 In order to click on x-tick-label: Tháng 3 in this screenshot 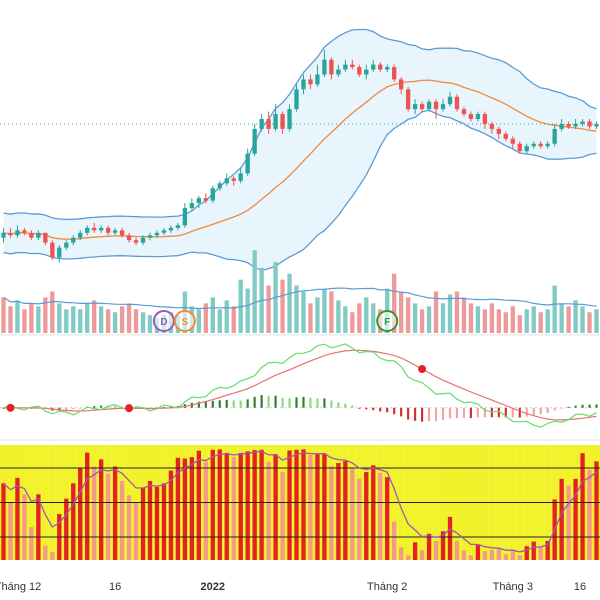, I will do `click(513, 587)`.